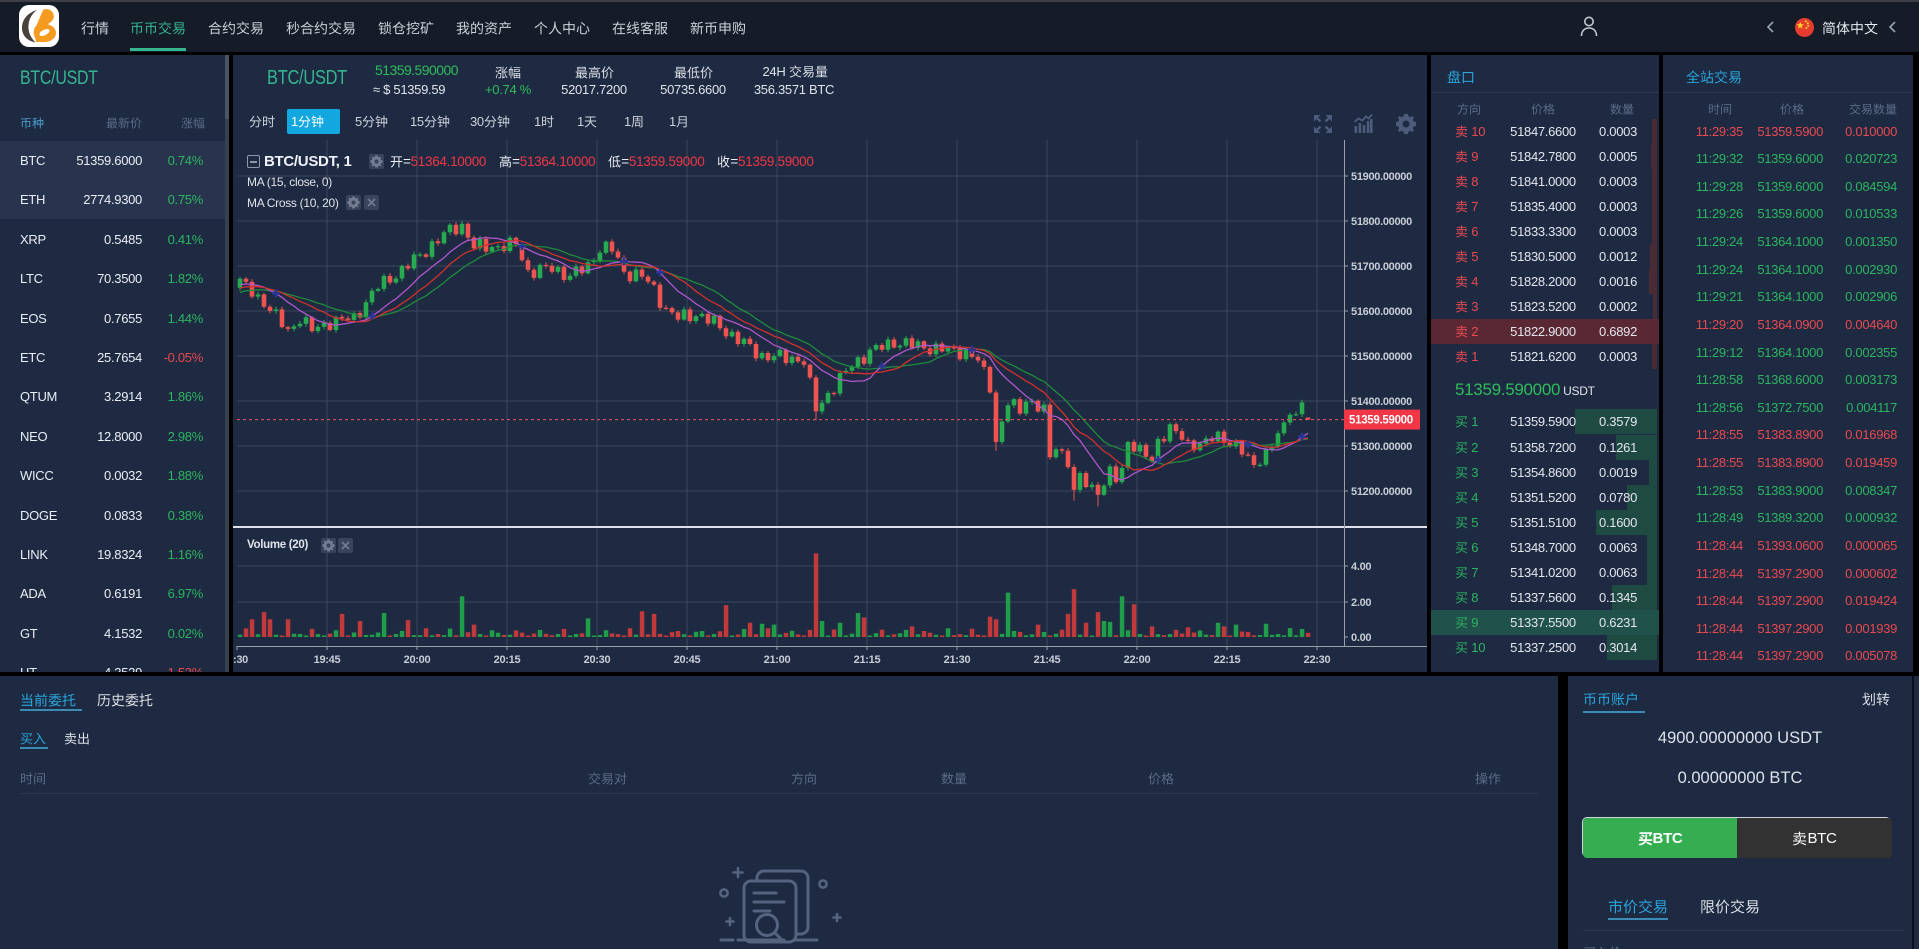 This screenshot has width=1919, height=949. Describe the element at coordinates (597, 660) in the screenshot. I see `svg-text: 20:30` at that location.